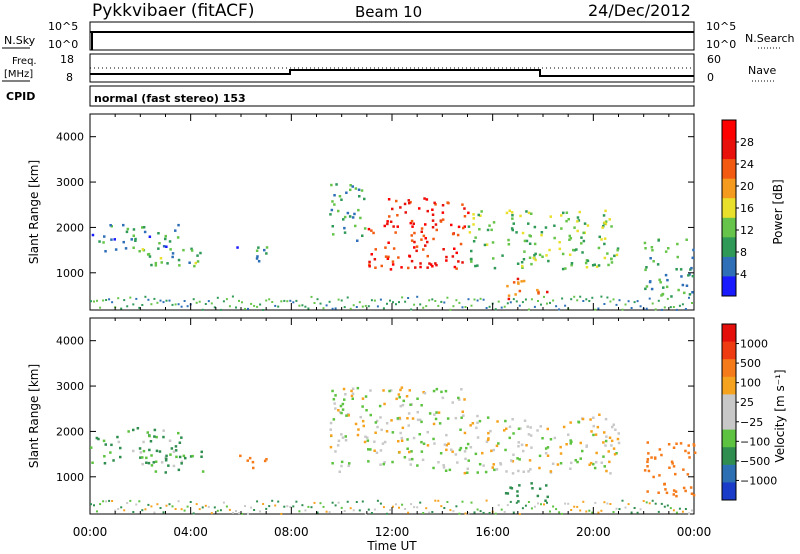 The height and width of the screenshot is (554, 800). Describe the element at coordinates (729, 266) in the screenshot. I see `colorbar-segment` at that location.